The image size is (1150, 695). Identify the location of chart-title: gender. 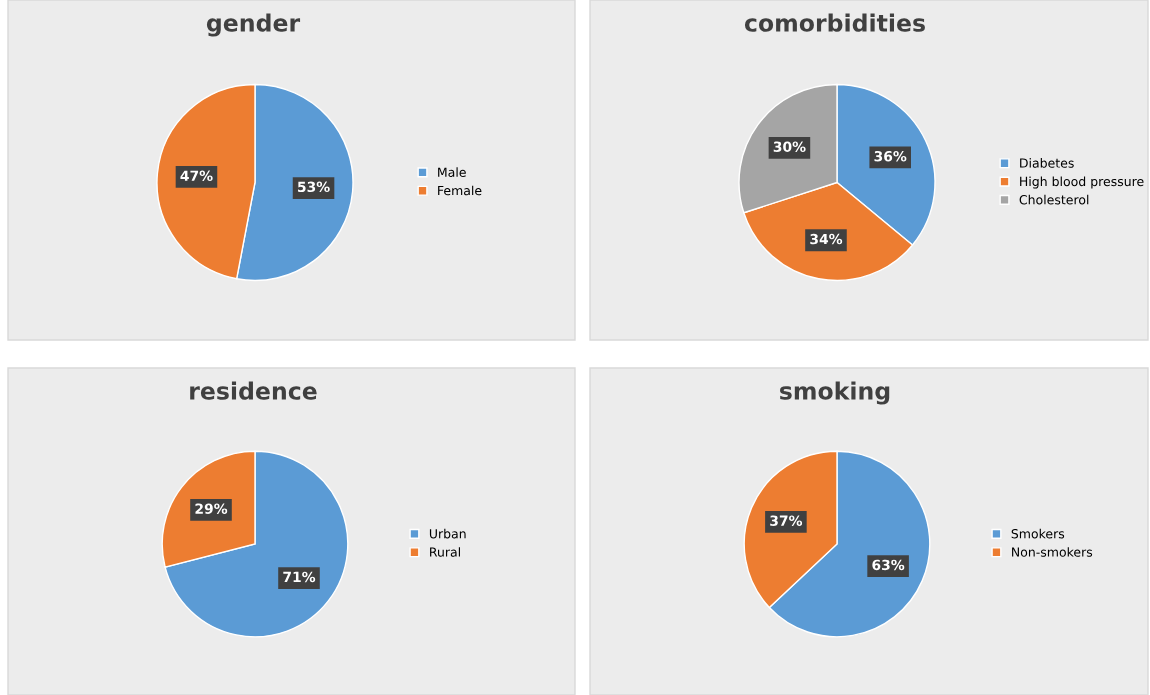
(253, 25).